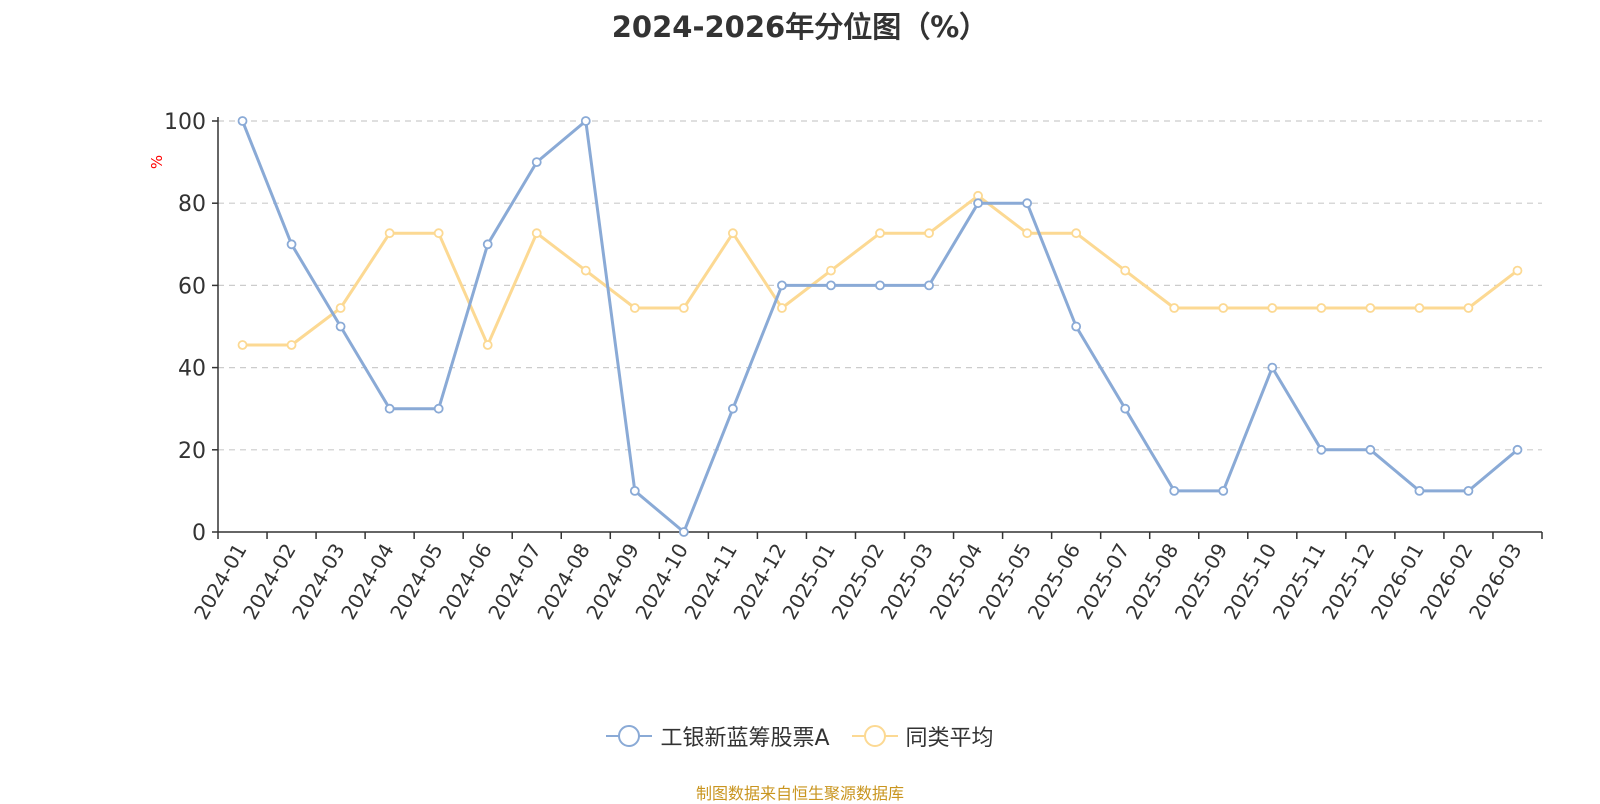 This screenshot has width=1600, height=804. I want to click on source-note: 制图数据来自恒生聚源数据库, so click(799, 793).